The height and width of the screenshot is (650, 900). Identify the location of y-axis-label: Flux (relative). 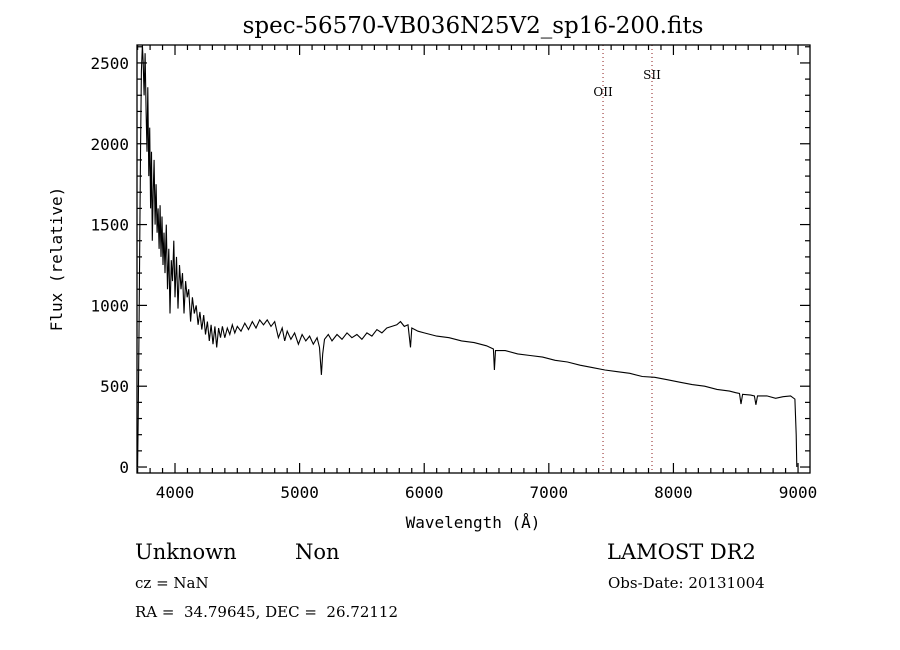
(56, 259).